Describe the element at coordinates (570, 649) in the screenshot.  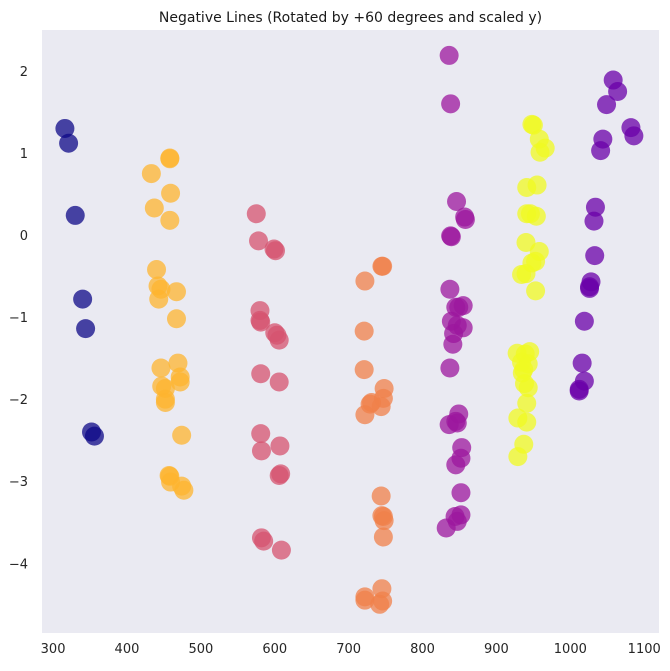
I see `x-tick-label: 1000` at that location.